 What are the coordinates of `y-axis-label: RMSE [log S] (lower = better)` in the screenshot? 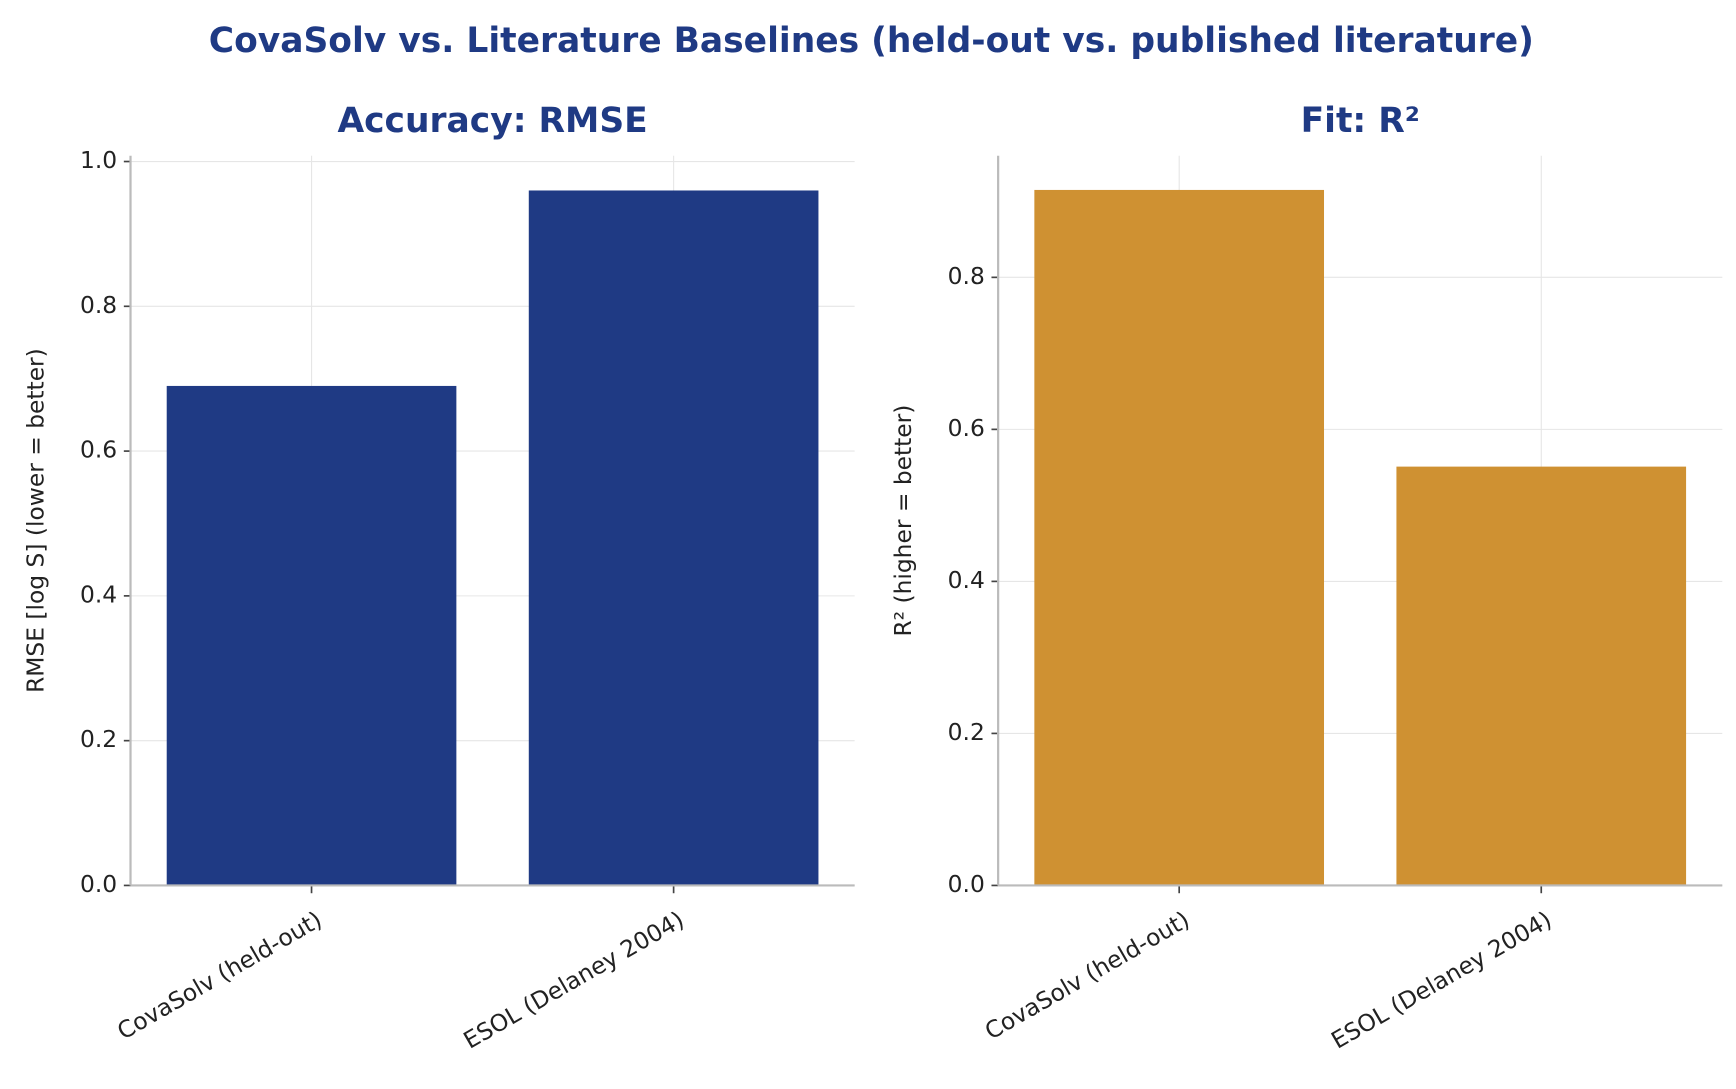 It's located at (36, 520).